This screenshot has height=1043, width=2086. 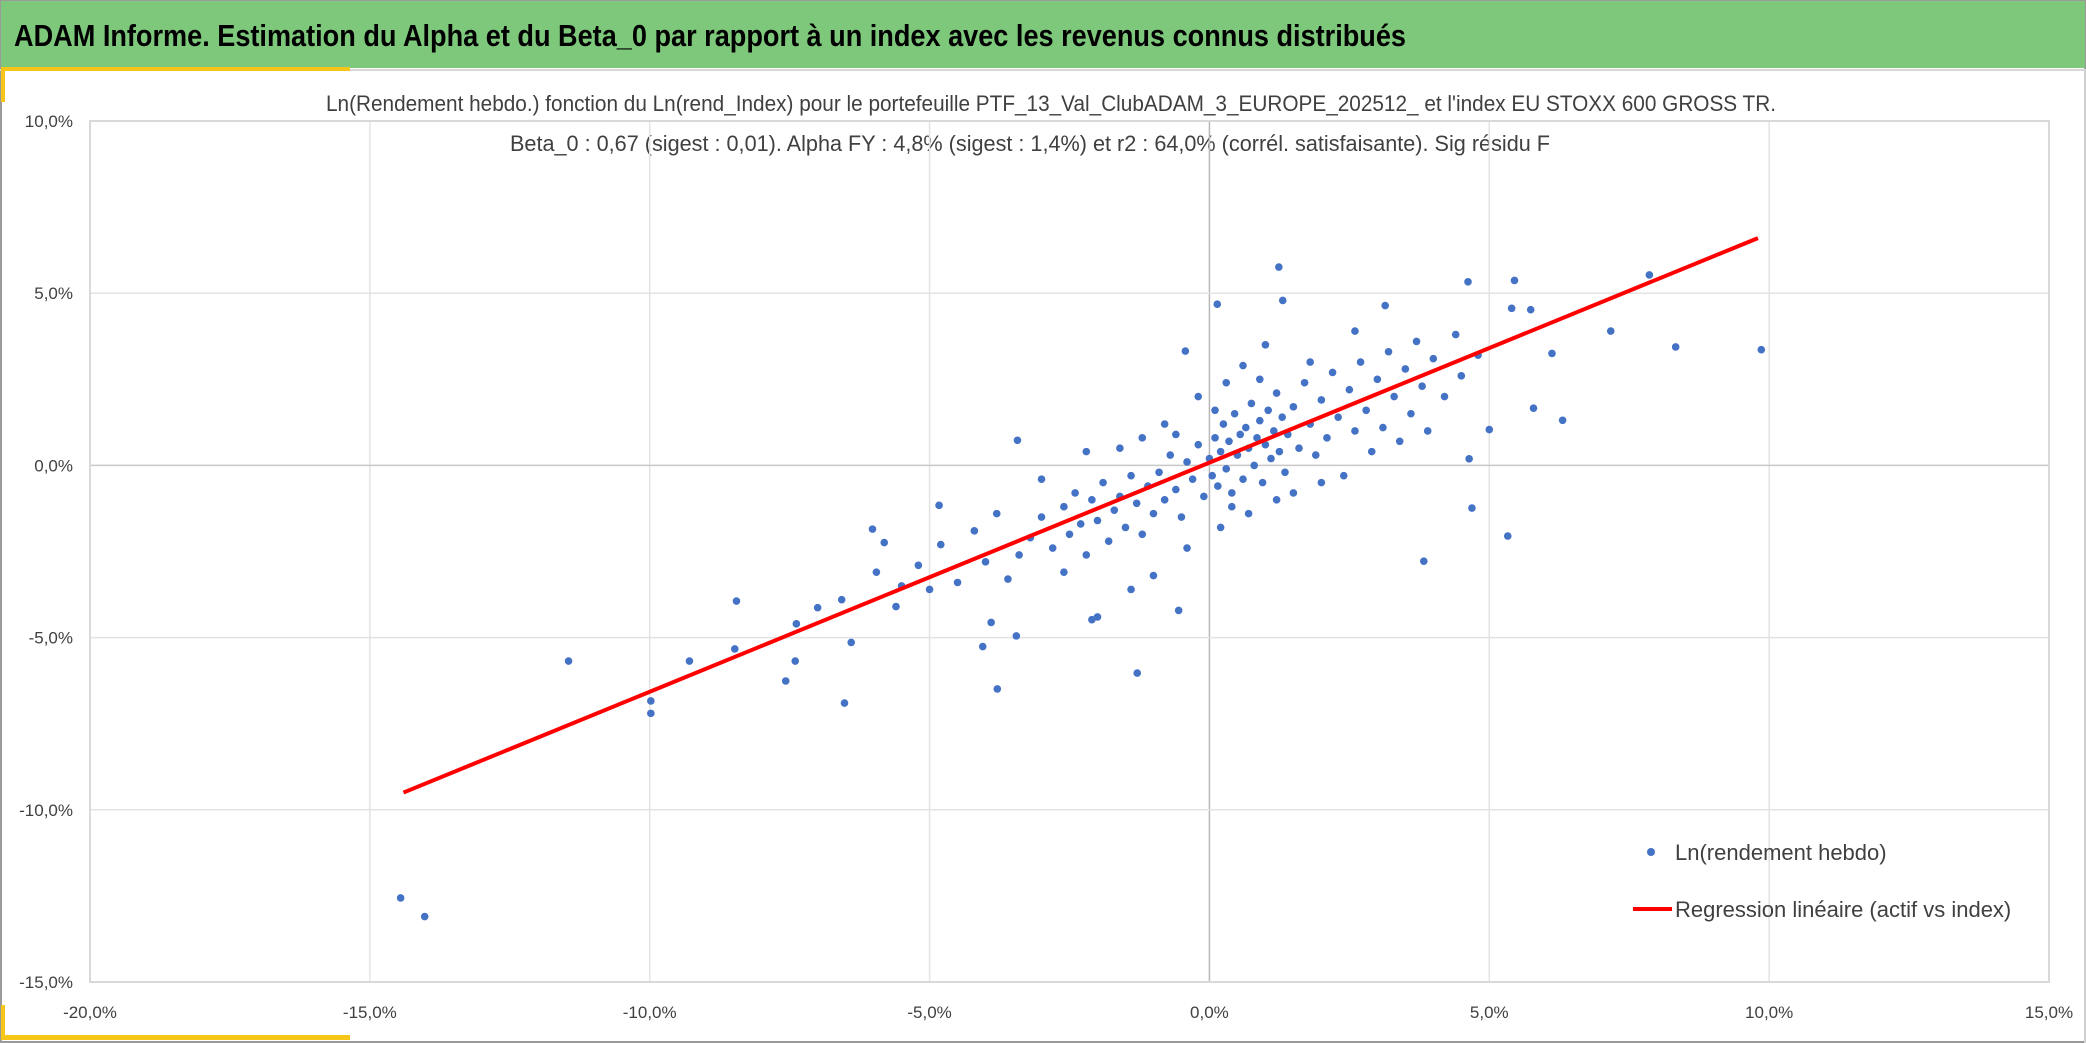 What do you see at coordinates (46, 552) in the screenshot?
I see `y-axis-ticks: 10,0% 5,0% 0,0% -5,0% -10,0% -15,0%` at bounding box center [46, 552].